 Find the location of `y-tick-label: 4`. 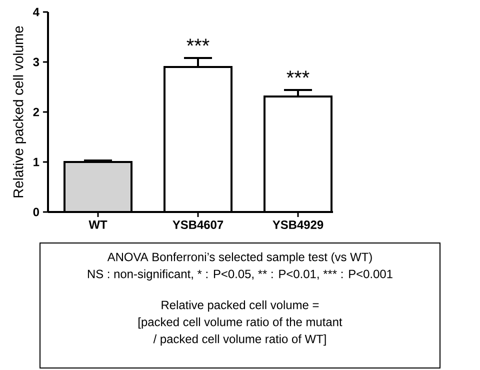

y-tick-label: 4 is located at coordinates (36, 12).